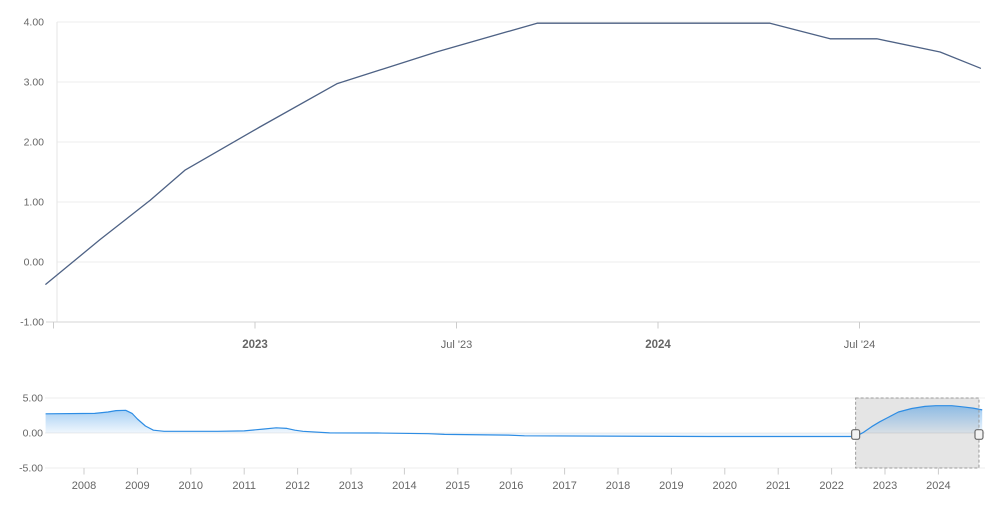  What do you see at coordinates (351, 486) in the screenshot?
I see `navigator-x-axis-label: 2013` at bounding box center [351, 486].